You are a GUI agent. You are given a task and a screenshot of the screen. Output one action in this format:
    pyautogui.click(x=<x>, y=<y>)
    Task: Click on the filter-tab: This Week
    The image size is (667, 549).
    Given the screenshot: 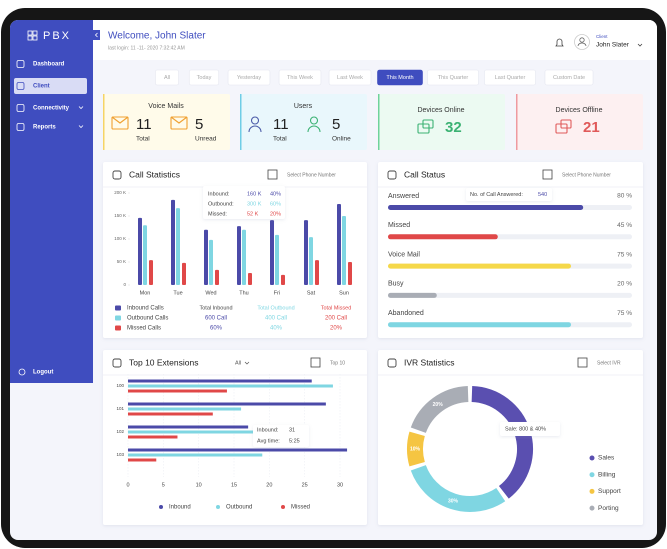 What is the action you would take?
    pyautogui.click(x=300, y=77)
    